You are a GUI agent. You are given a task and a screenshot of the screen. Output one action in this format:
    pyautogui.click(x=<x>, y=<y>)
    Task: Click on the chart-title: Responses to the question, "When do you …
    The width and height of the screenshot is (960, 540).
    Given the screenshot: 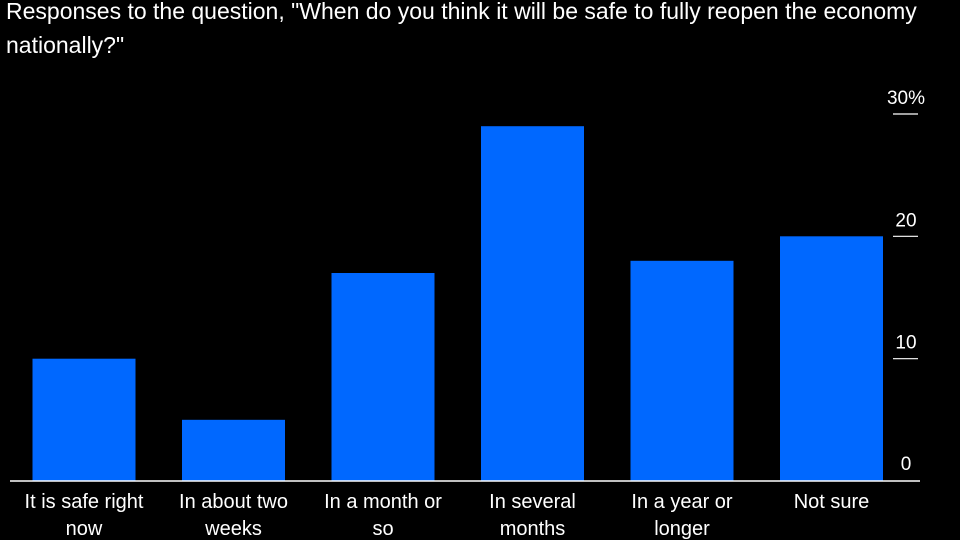 What is the action you would take?
    pyautogui.click(x=461, y=29)
    